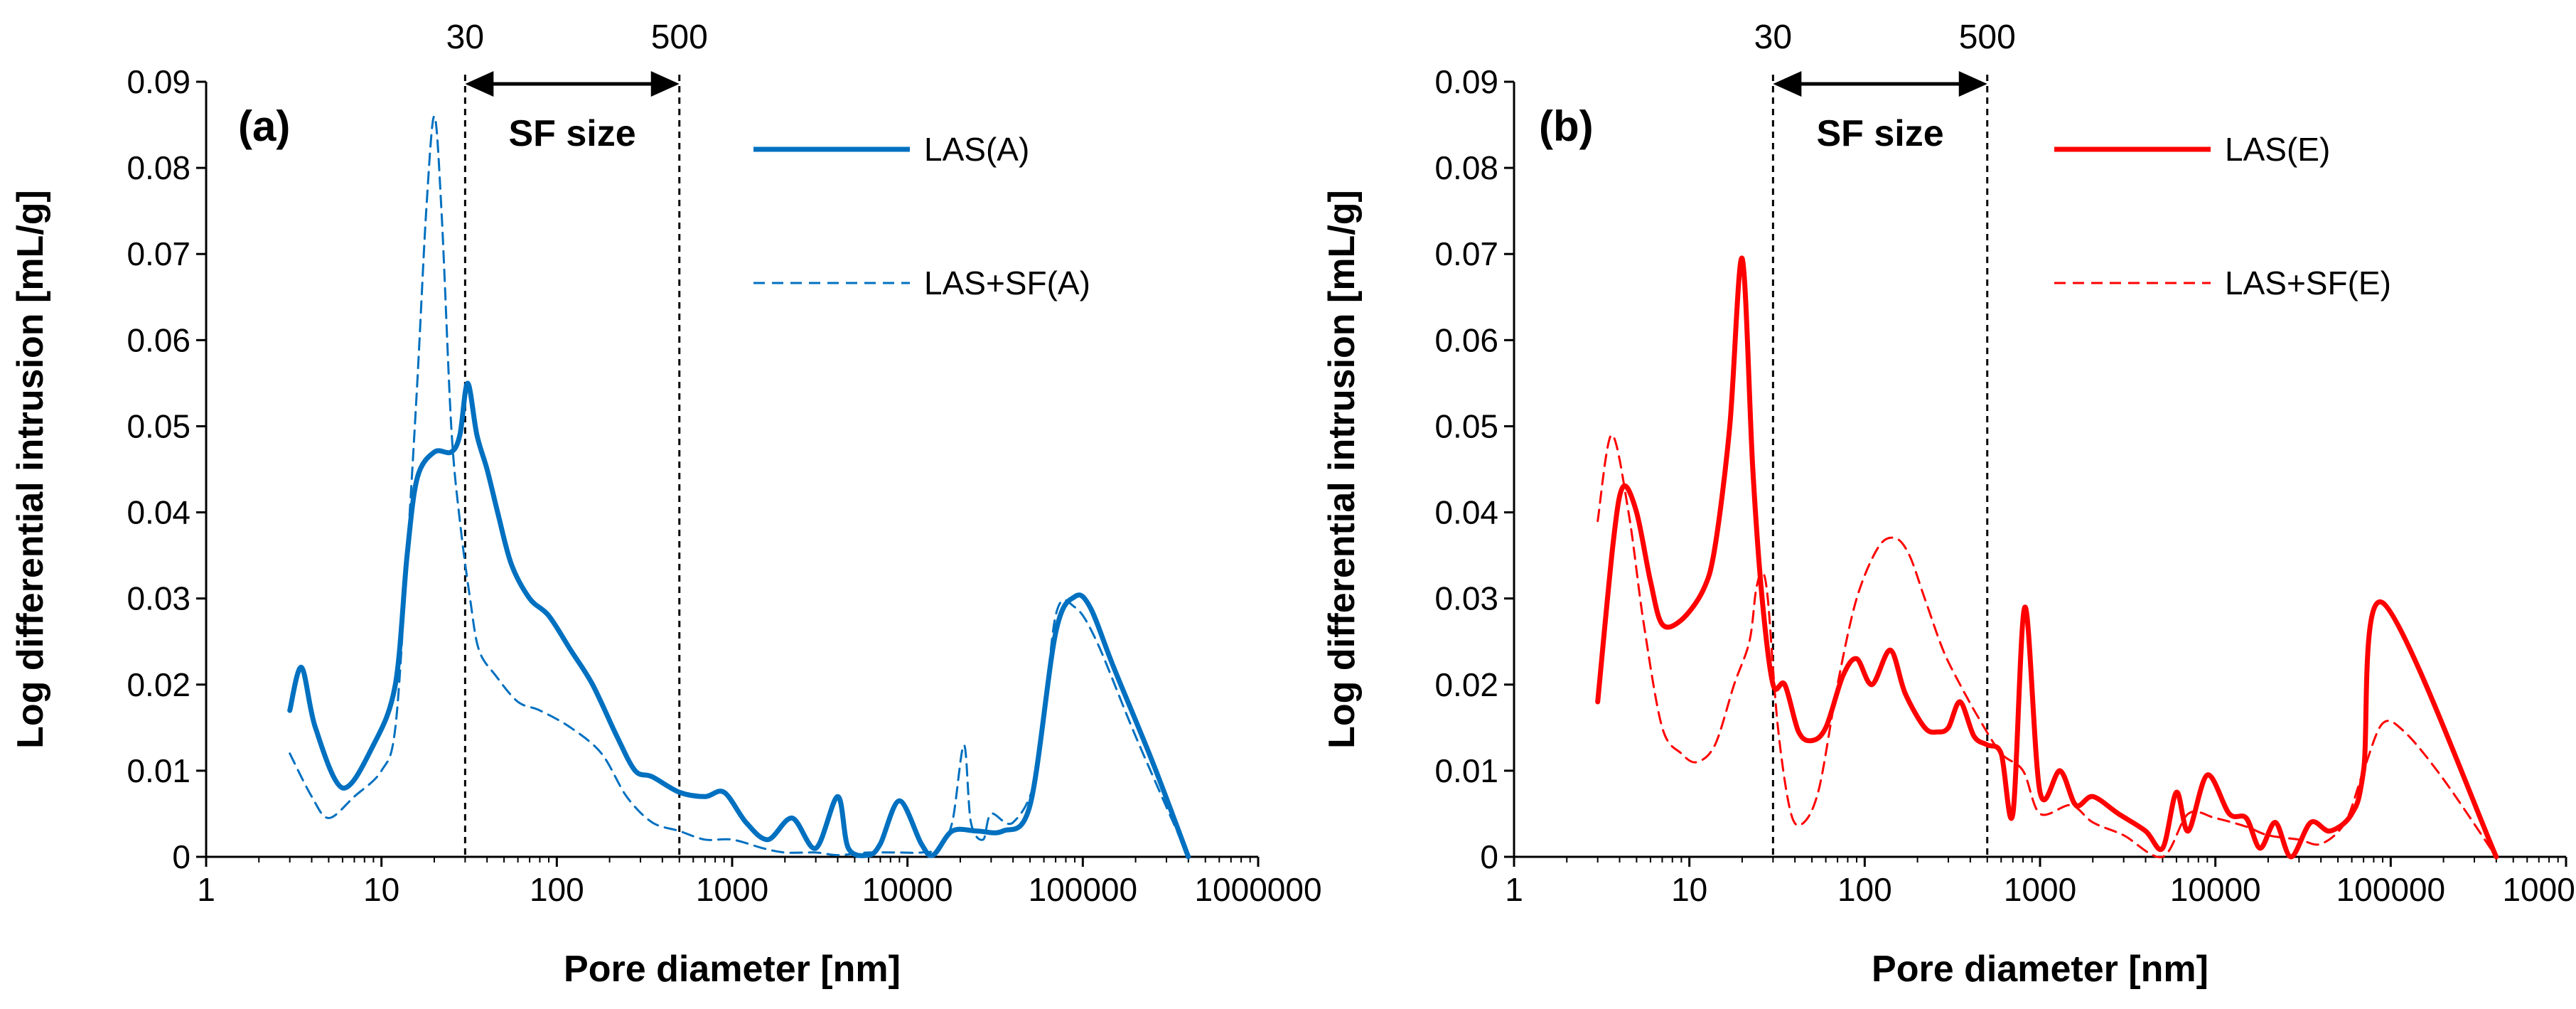 This screenshot has height=1009, width=2576. I want to click on legend-label: LAS(A), so click(976, 150).